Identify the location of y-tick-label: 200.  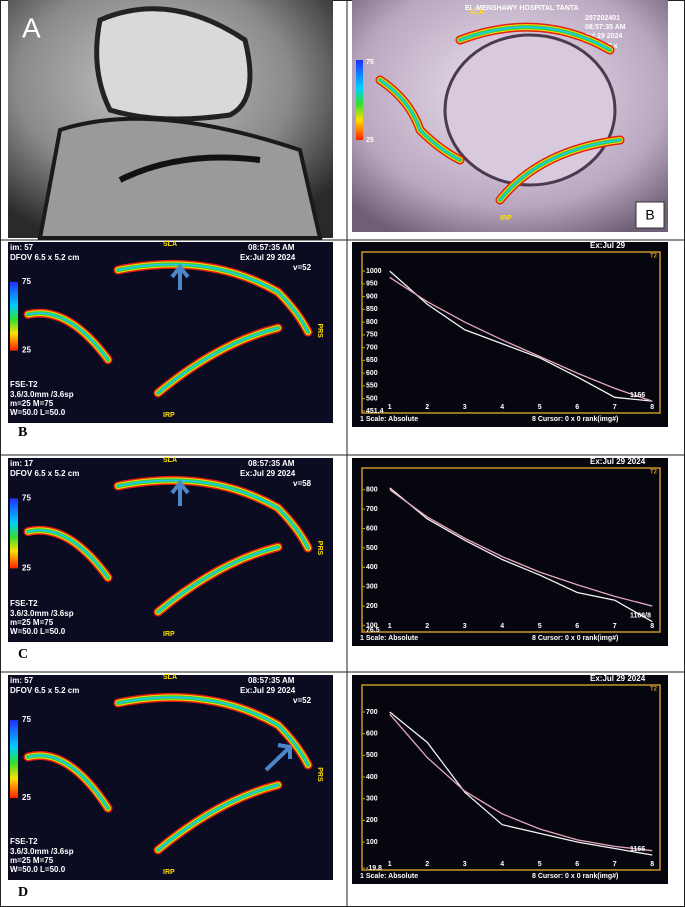
(372, 606).